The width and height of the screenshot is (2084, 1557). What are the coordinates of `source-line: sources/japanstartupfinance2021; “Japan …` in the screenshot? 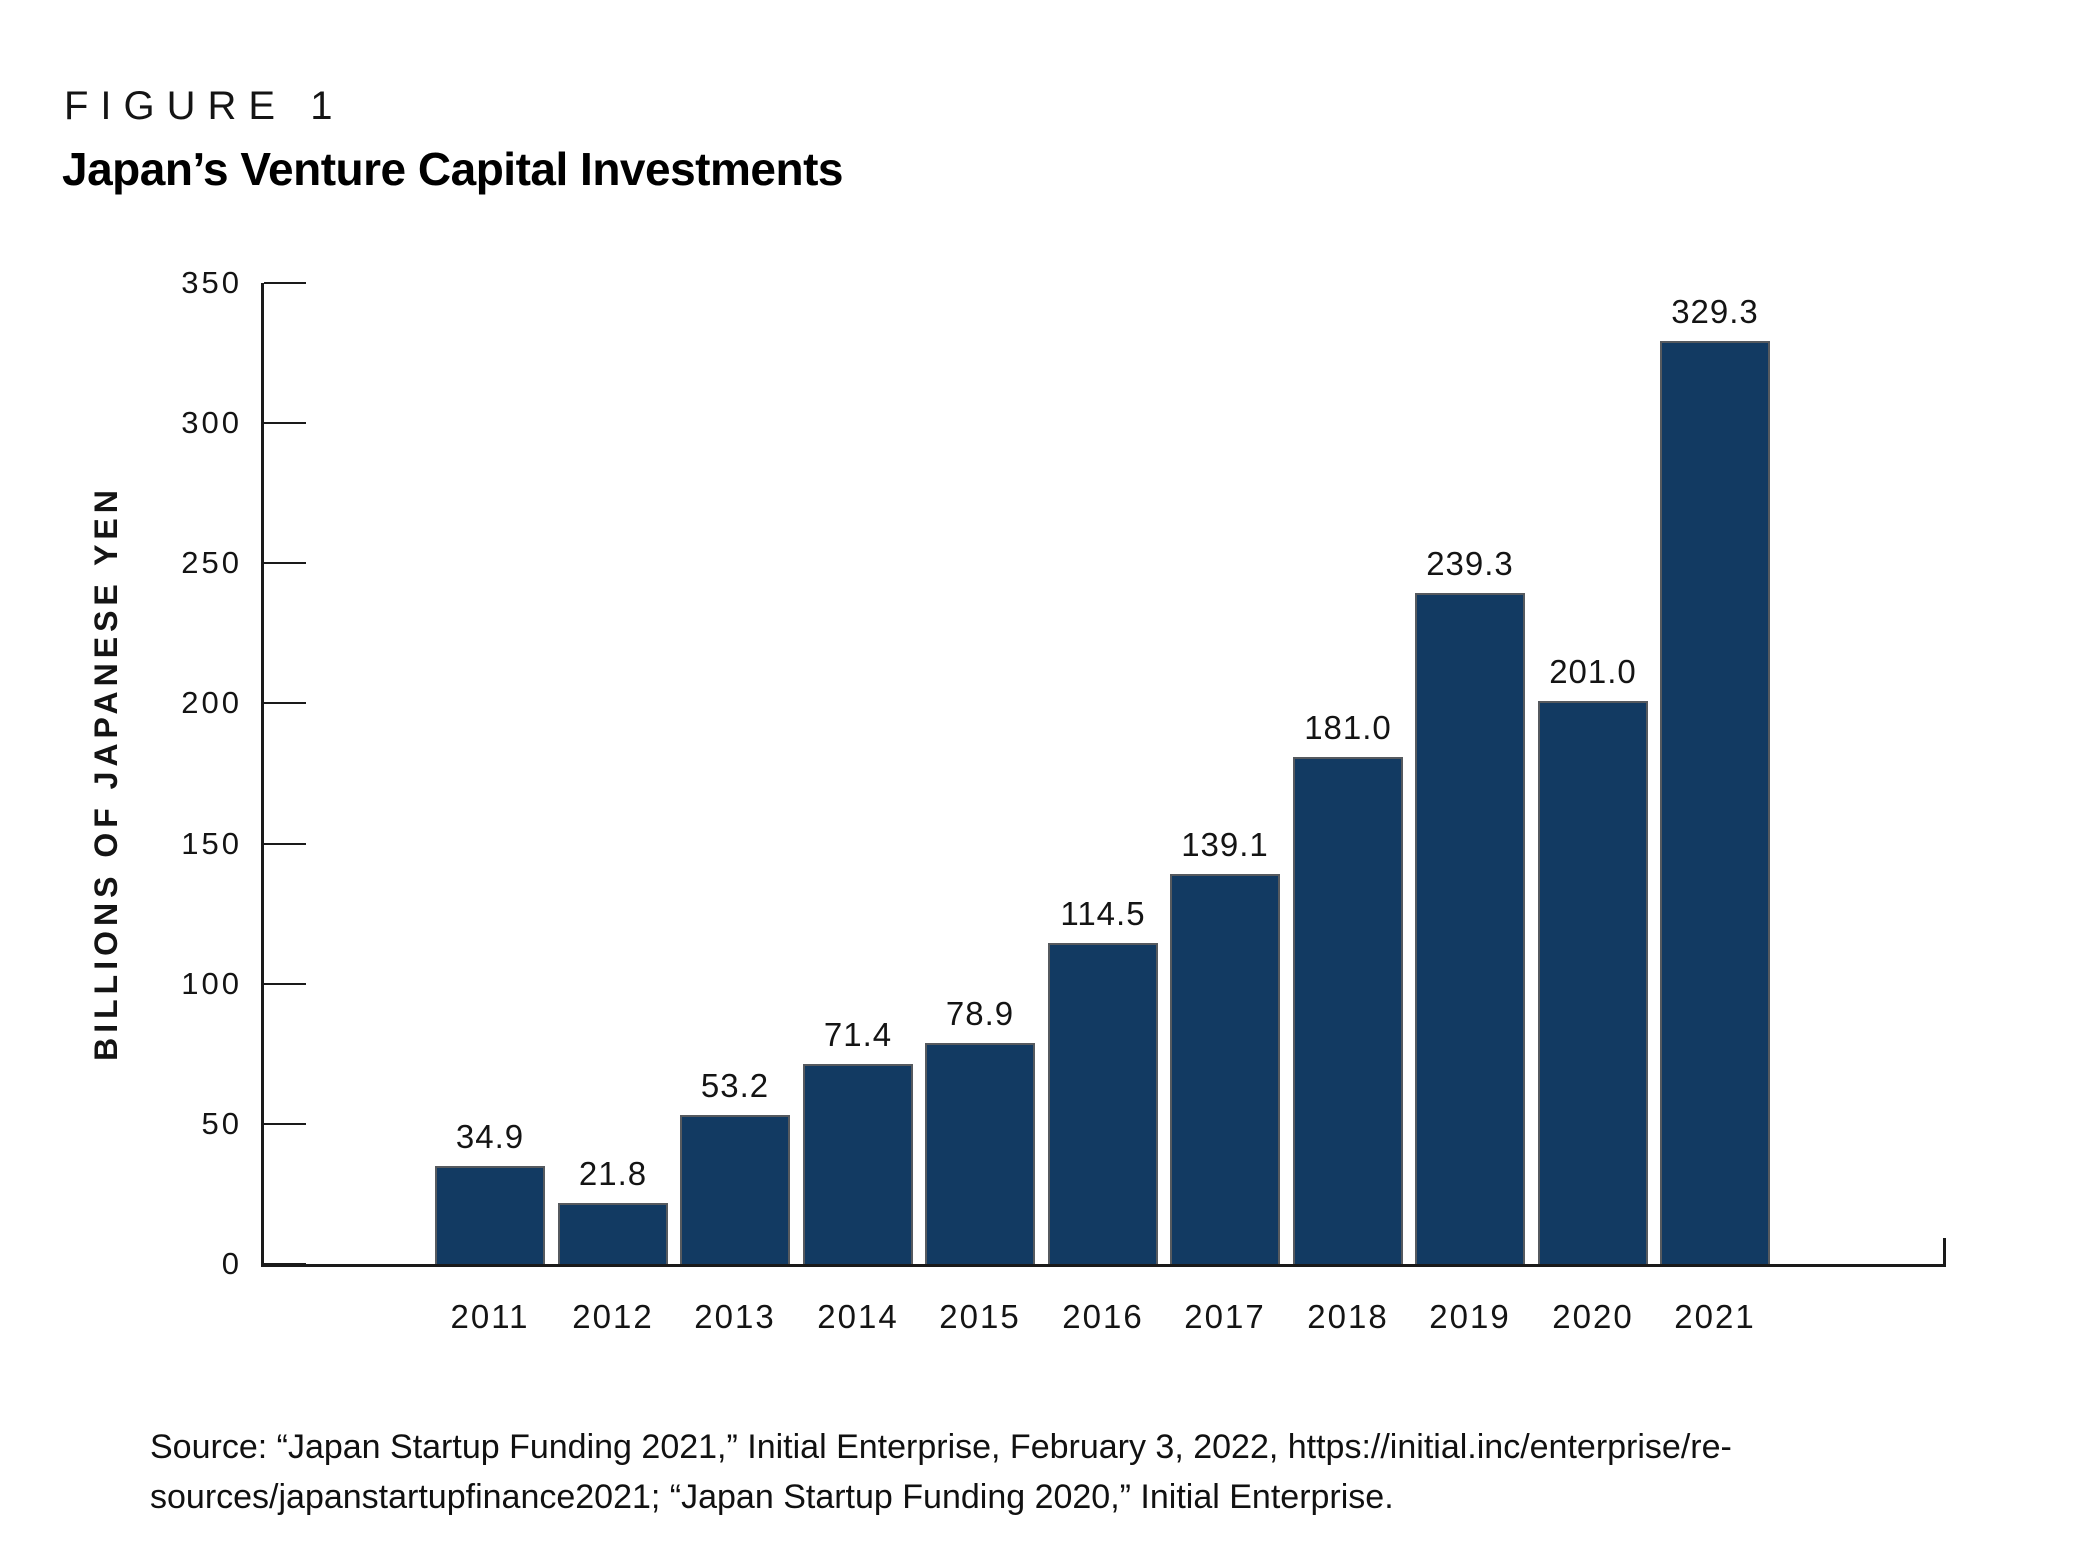 It's located at (772, 1497).